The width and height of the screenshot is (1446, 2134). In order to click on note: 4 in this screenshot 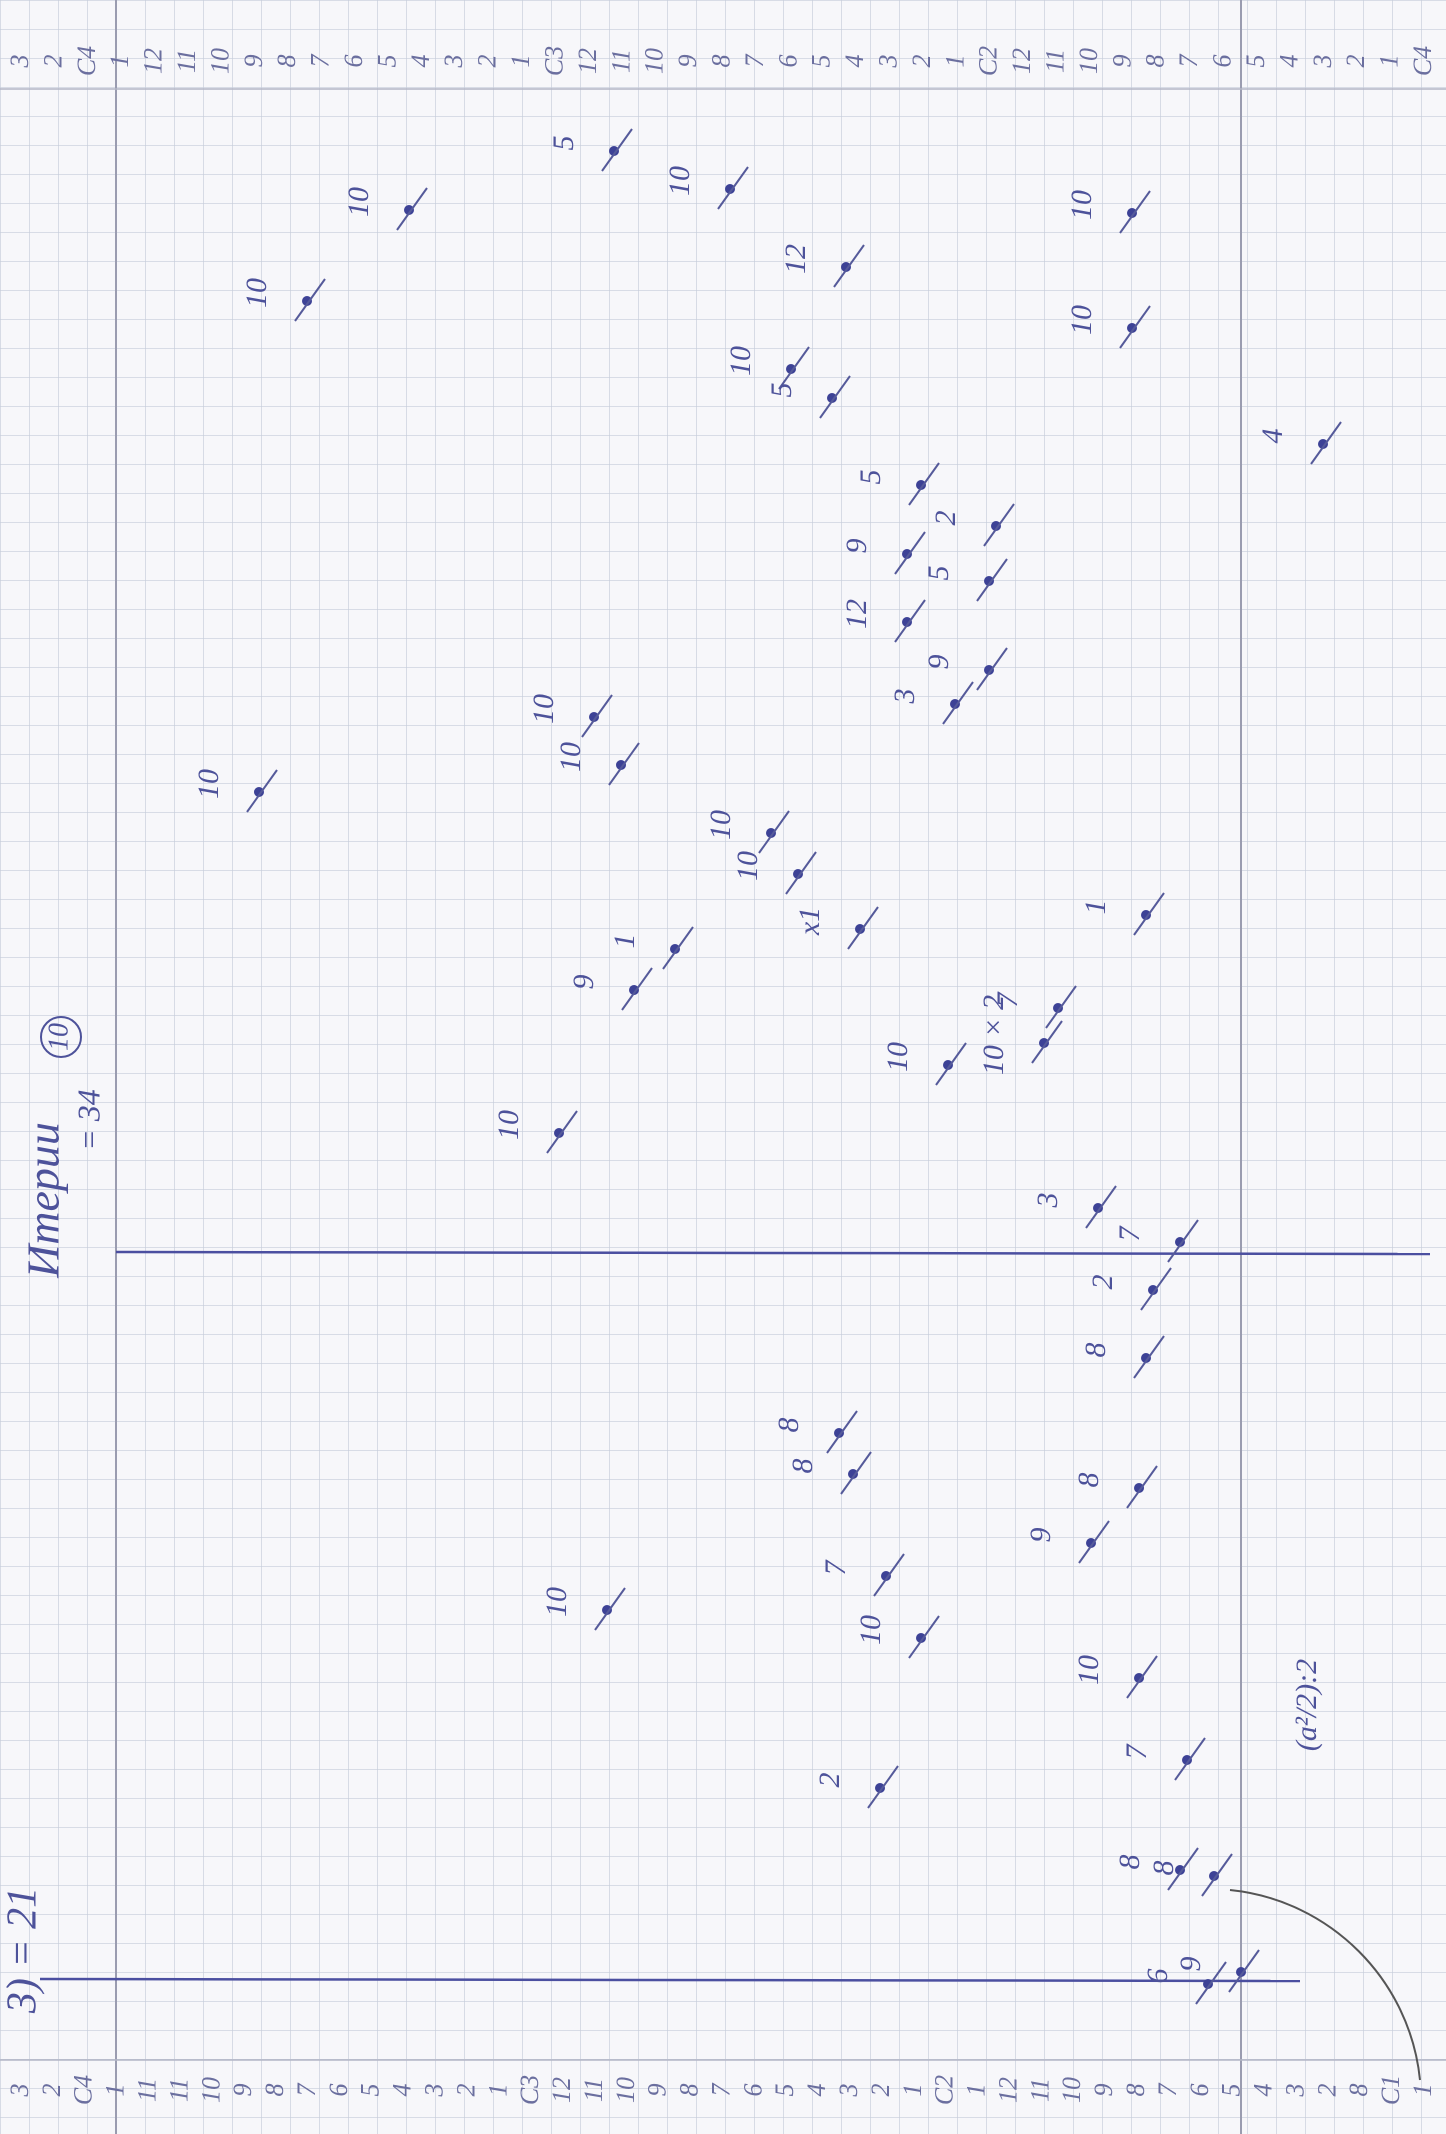, I will do `click(1272, 436)`.